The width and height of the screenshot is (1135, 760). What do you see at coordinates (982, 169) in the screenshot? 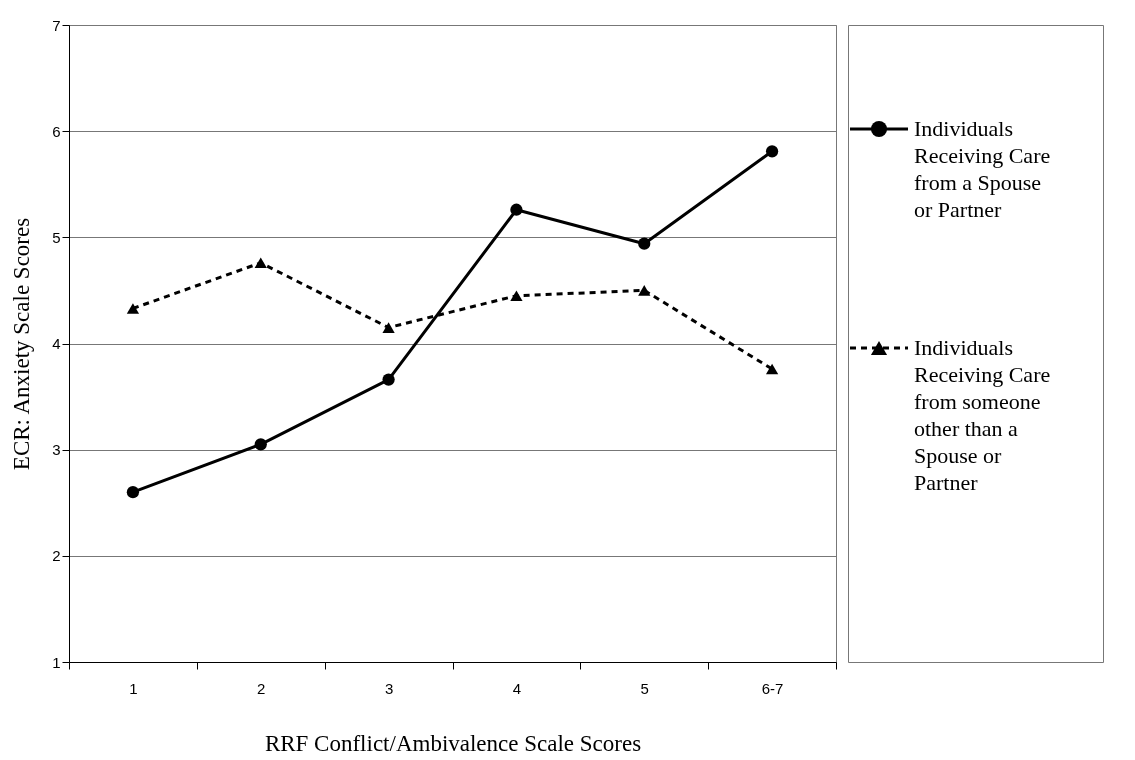
I see `legend-label: Individuals Receiving Care from a Spouse or Partner` at bounding box center [982, 169].